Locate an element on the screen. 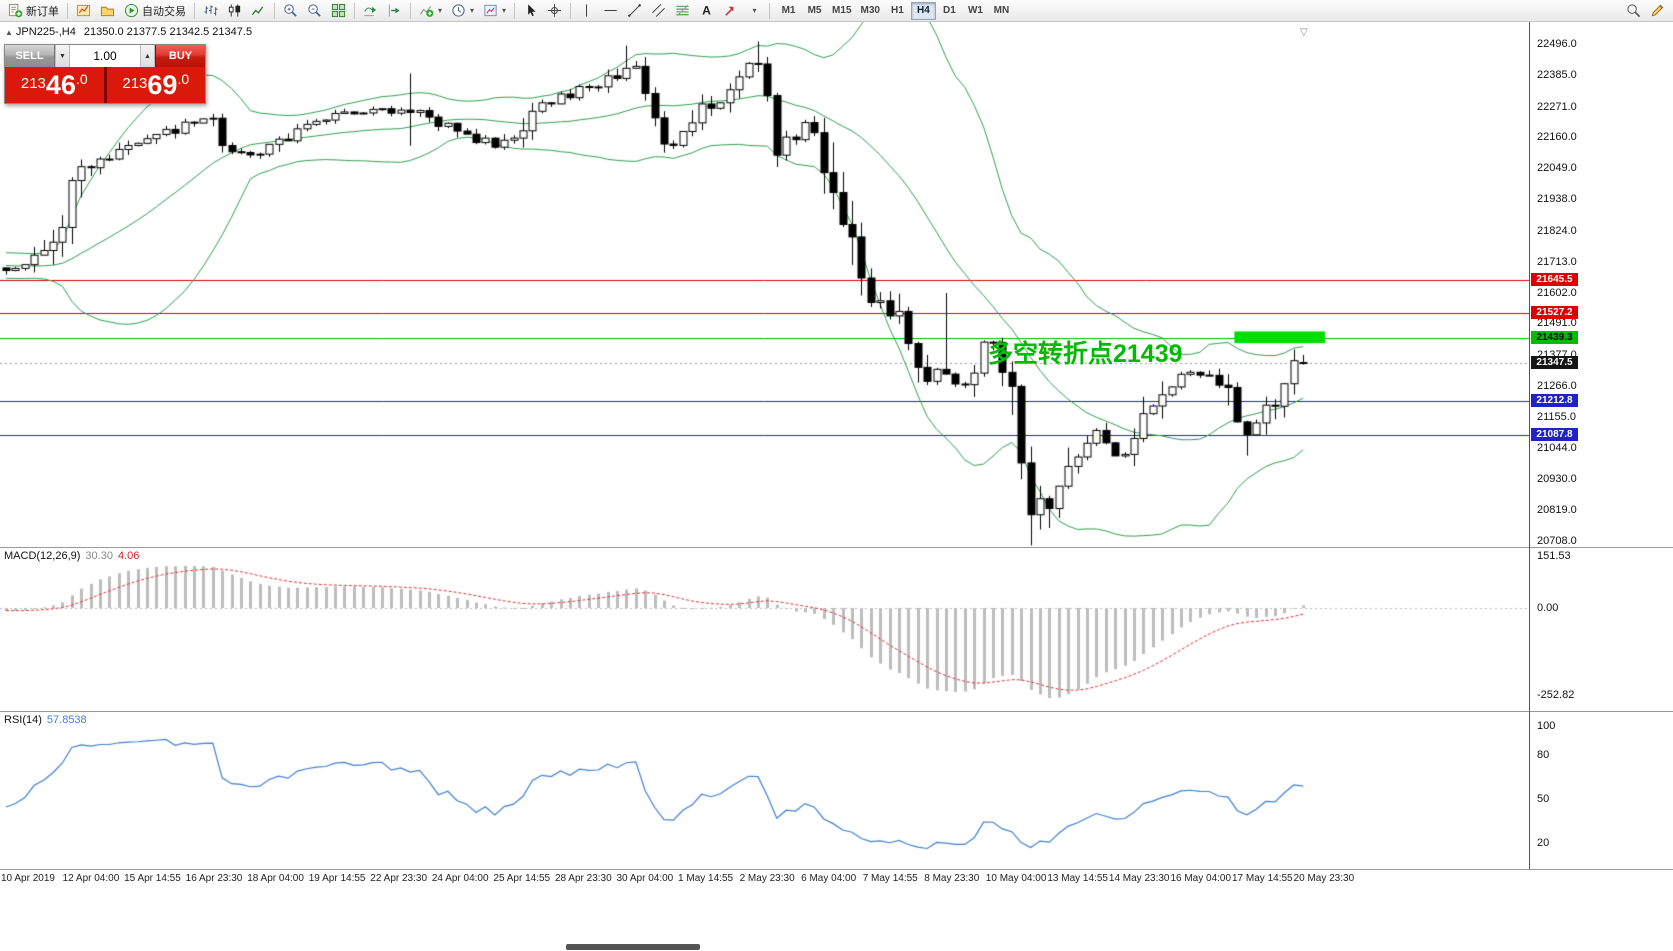 This screenshot has height=951, width=1673. price-axis-label: 22271.0 is located at coordinates (1557, 106).